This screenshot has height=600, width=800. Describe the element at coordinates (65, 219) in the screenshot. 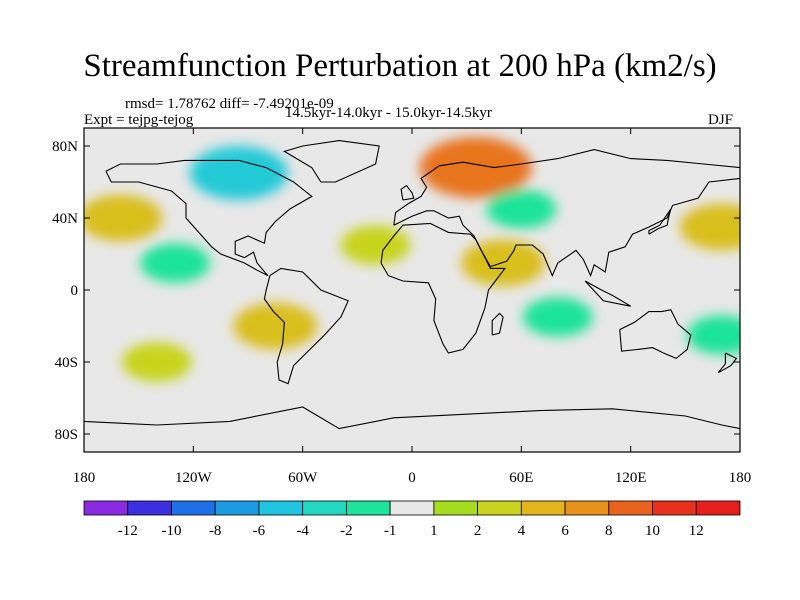

I see `y-tick-label: 40N` at that location.